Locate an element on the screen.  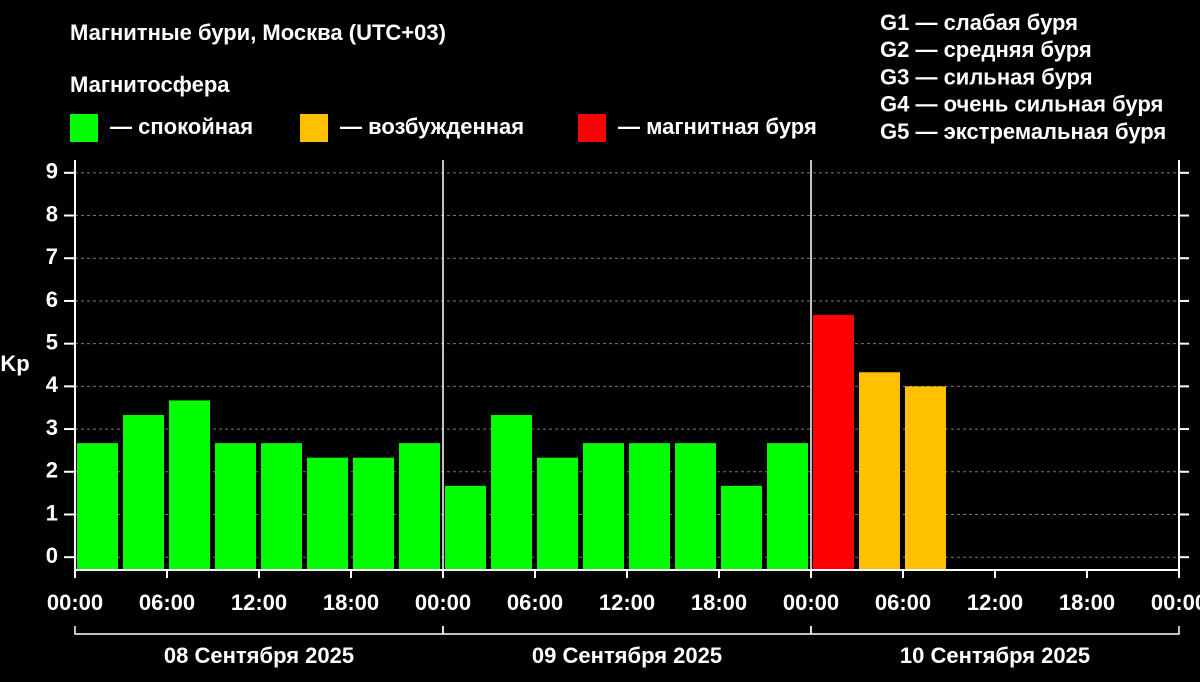
storm-scale-item: G5 — экстремальная буря is located at coordinates (1023, 131).